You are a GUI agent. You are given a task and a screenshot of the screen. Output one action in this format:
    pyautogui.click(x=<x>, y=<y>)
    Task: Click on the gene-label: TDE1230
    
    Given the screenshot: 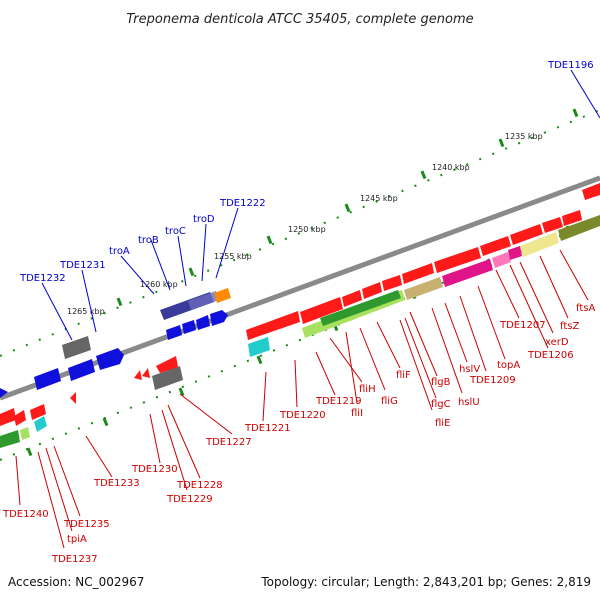 What is the action you would take?
    pyautogui.click(x=154, y=469)
    